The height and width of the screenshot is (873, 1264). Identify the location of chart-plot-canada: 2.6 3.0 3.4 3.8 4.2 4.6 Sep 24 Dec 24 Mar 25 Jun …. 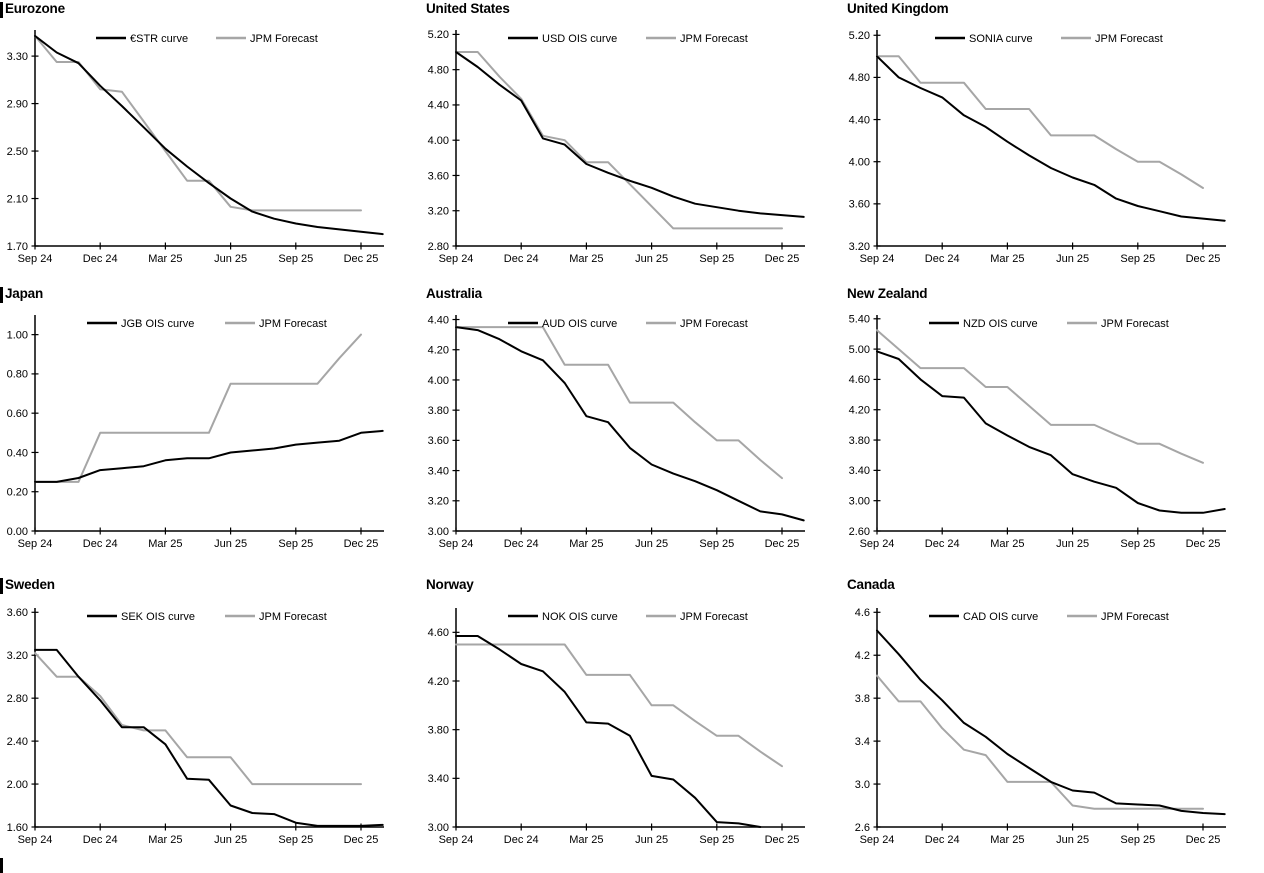
(1040, 726).